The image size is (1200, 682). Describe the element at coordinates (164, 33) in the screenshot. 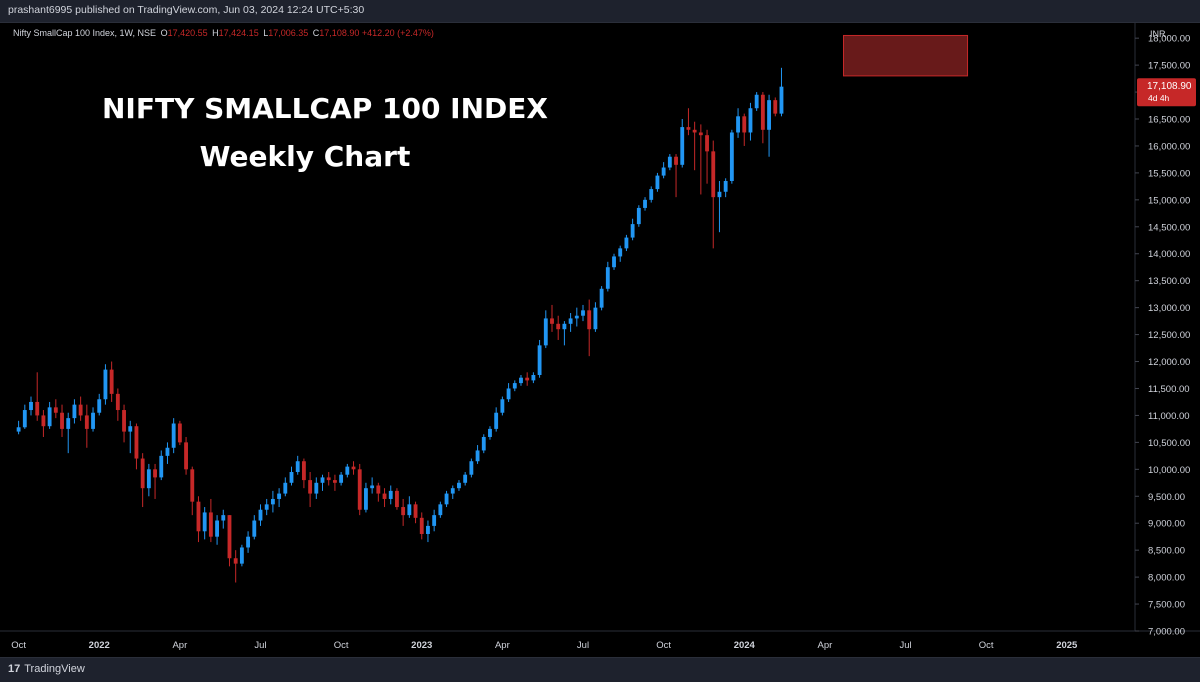

I see `open-key: O` at that location.